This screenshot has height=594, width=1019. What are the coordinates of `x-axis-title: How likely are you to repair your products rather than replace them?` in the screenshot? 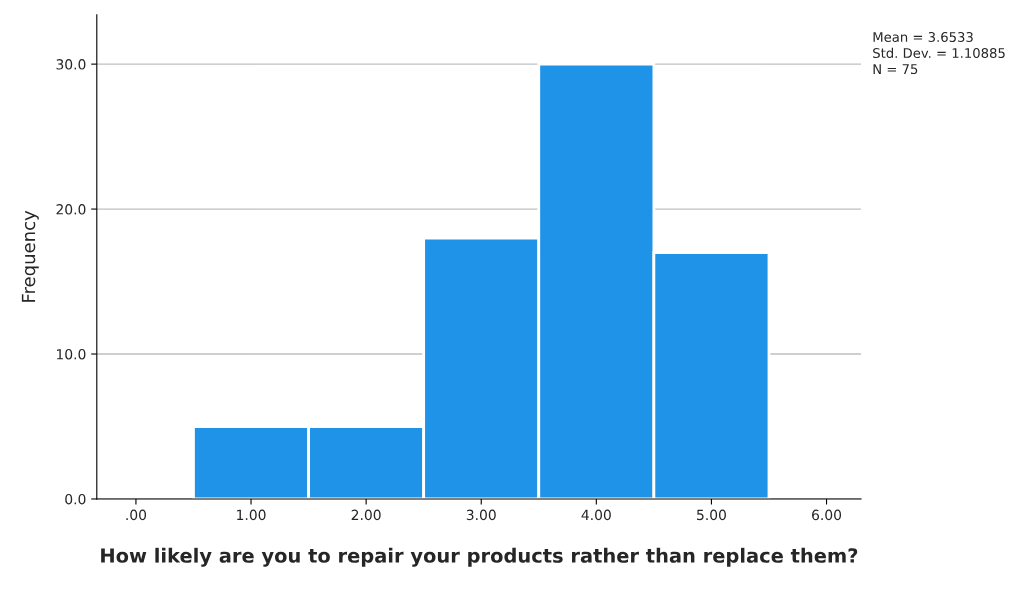 It's located at (479, 557).